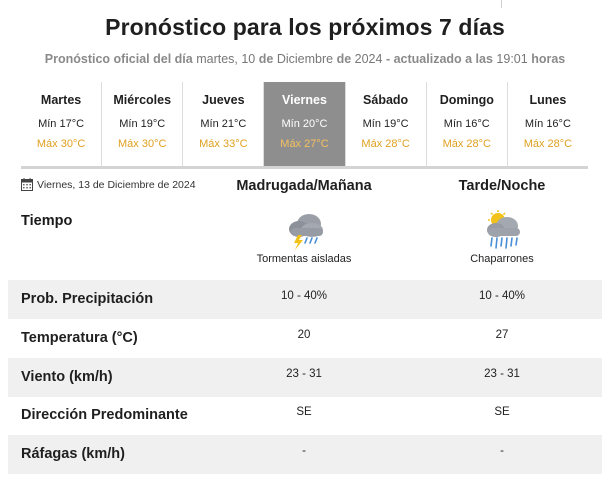  Describe the element at coordinates (27, 184) in the screenshot. I see `calendar-icon` at that location.